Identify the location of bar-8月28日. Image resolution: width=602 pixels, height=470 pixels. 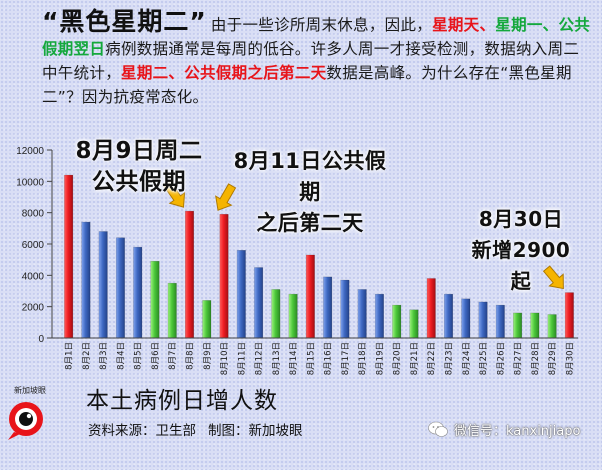
(535, 325).